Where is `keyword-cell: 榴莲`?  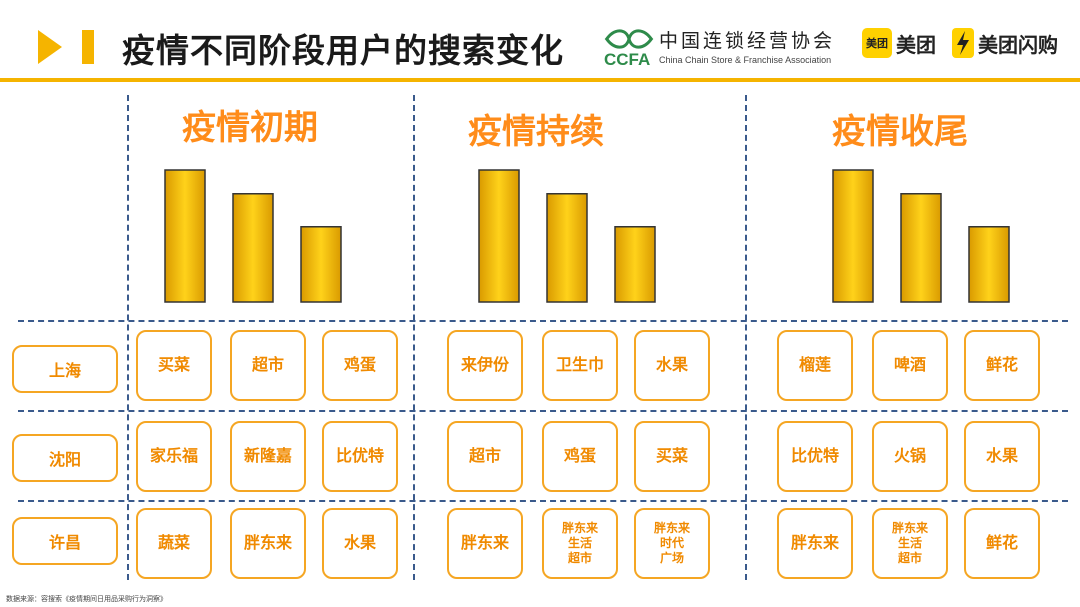
keyword-cell: 榴莲 is located at coordinates (815, 365).